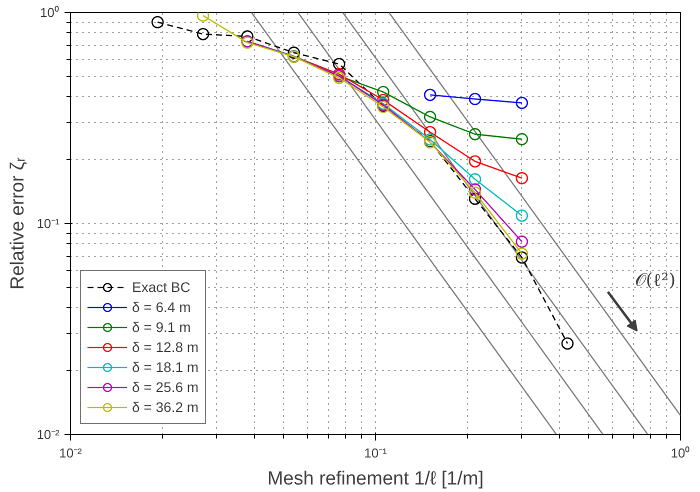 Image resolution: width=700 pixels, height=492 pixels. Describe the element at coordinates (50, 12) in the screenshot. I see `y-tick-label: 10⁰` at that location.